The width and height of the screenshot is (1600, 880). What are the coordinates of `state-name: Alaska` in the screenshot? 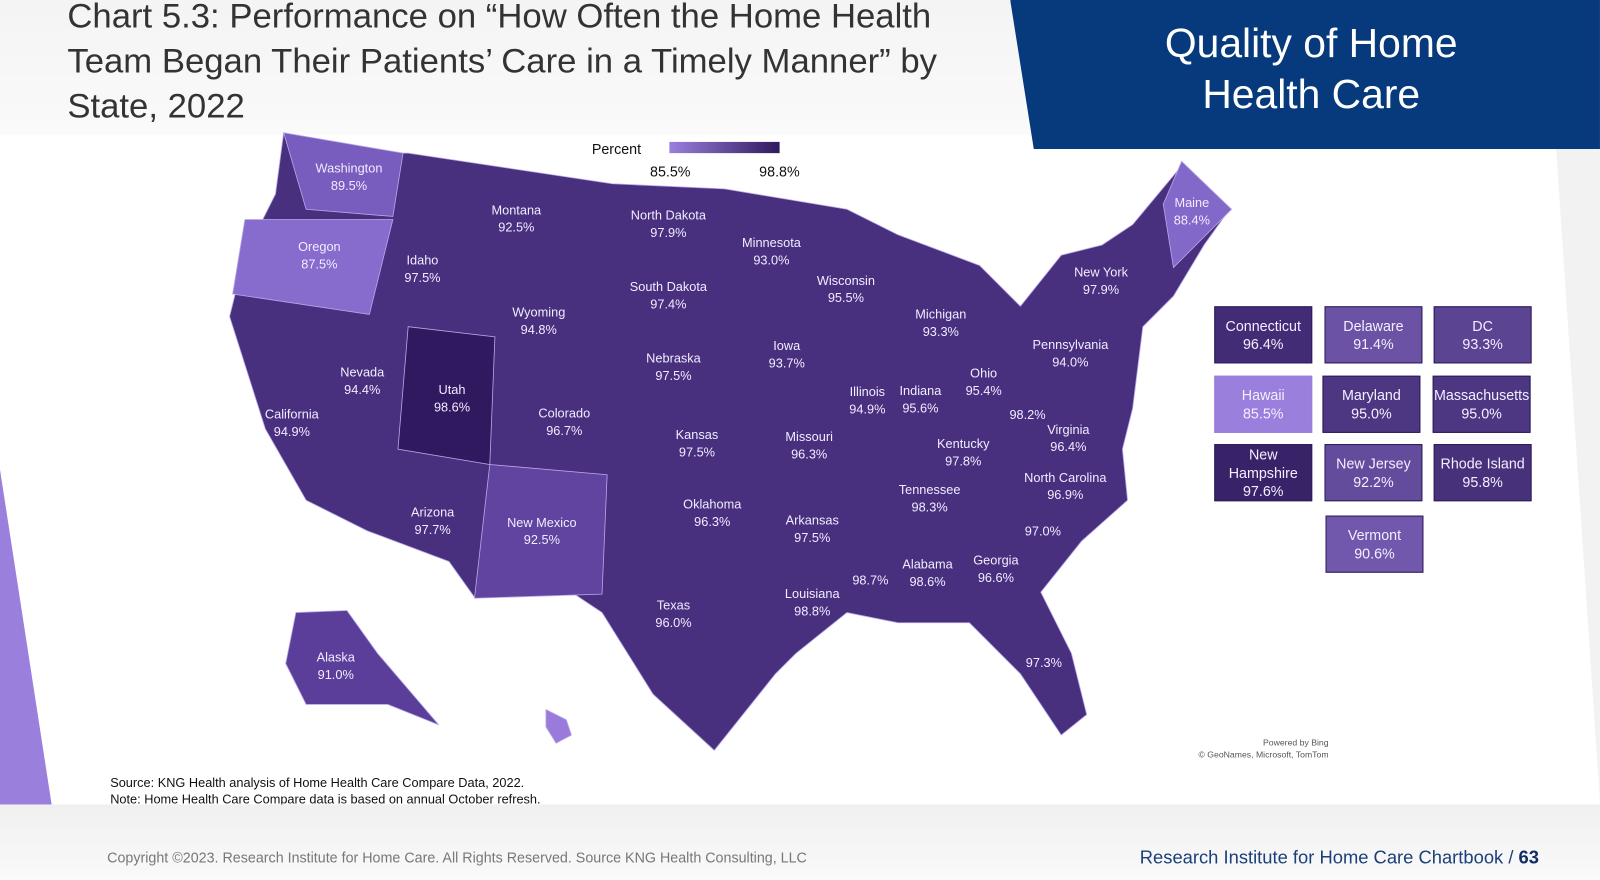 It's located at (335, 657).